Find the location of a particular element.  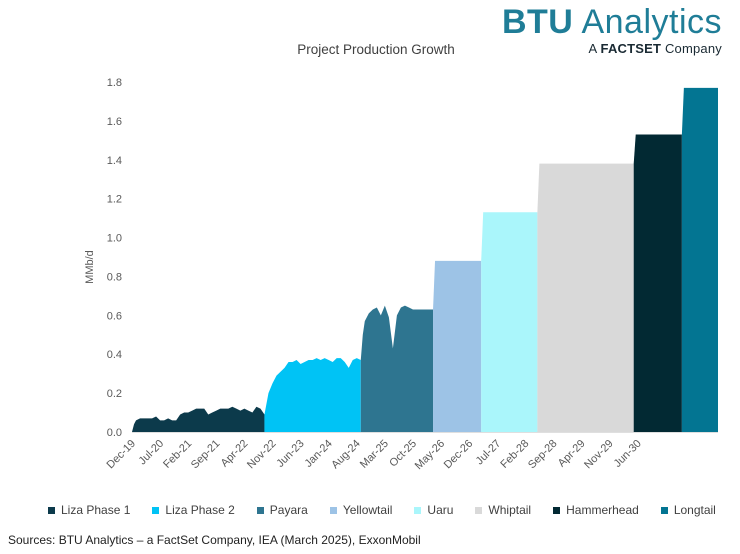

legend-label: Yellowtail is located at coordinates (367, 510).